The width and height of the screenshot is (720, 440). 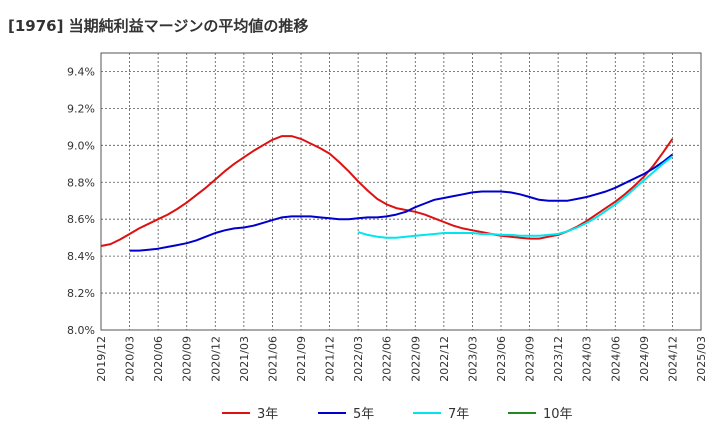 I want to click on legend-label-10年: 10年, so click(x=558, y=414).